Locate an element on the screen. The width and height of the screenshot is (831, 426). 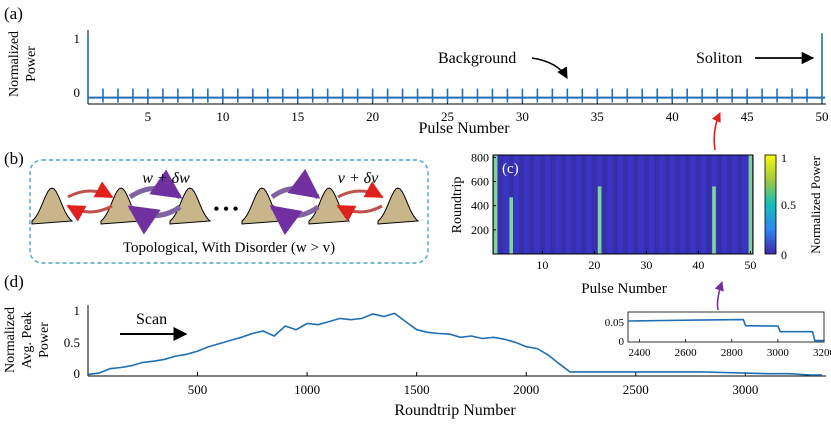
panel-c-ylabel: Roundtrip is located at coordinates (457, 205).